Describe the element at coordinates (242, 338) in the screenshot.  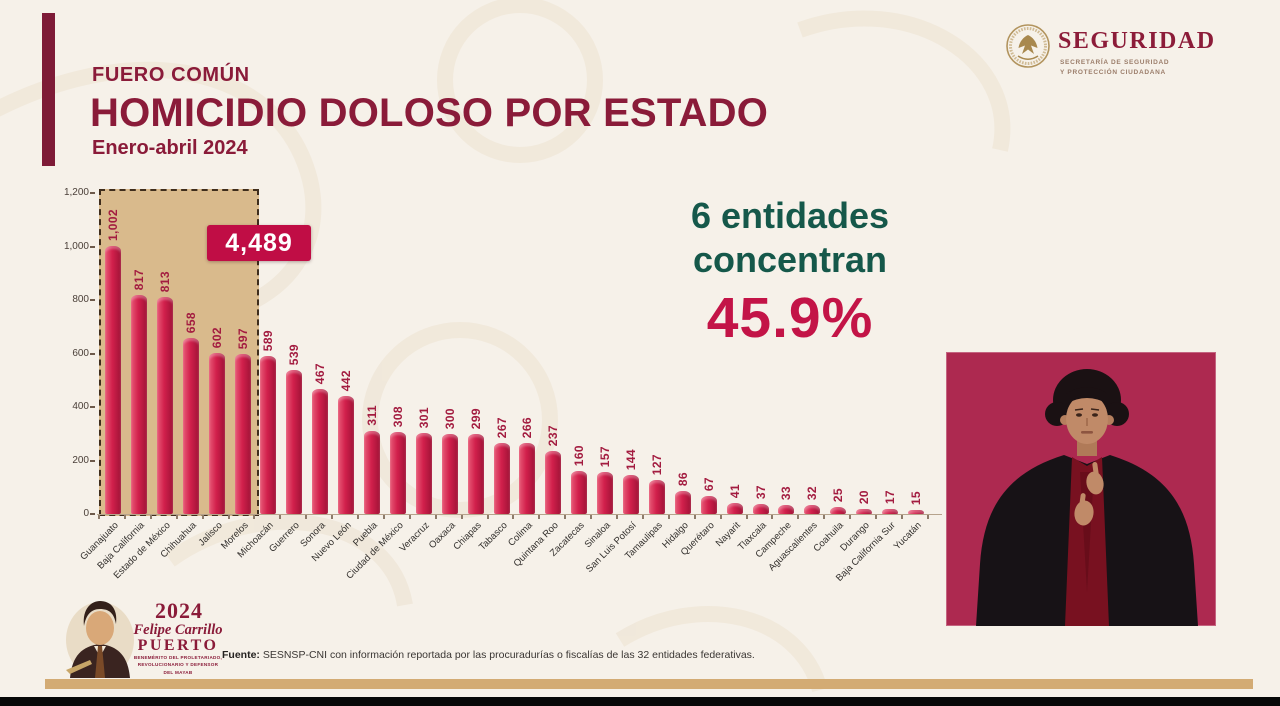
I see `bar-value-label: 597` at that location.